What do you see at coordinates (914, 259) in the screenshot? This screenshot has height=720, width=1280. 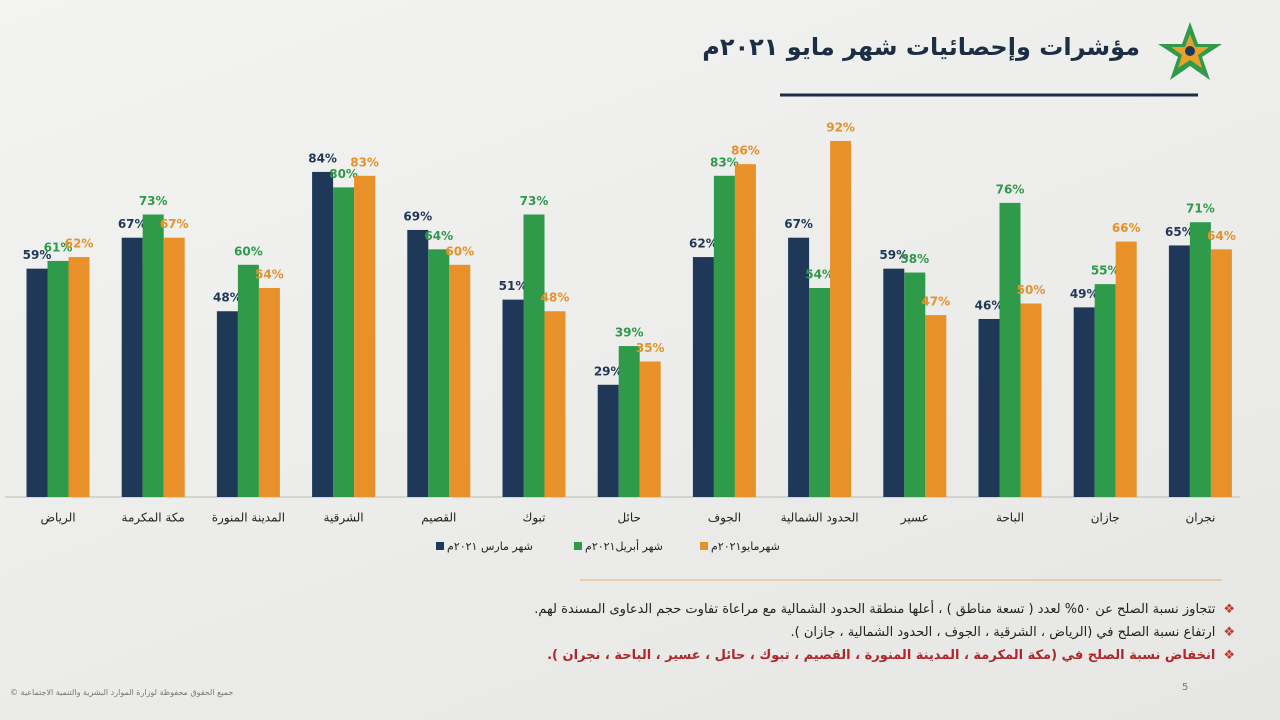 I see `data-label: 58%` at bounding box center [914, 259].